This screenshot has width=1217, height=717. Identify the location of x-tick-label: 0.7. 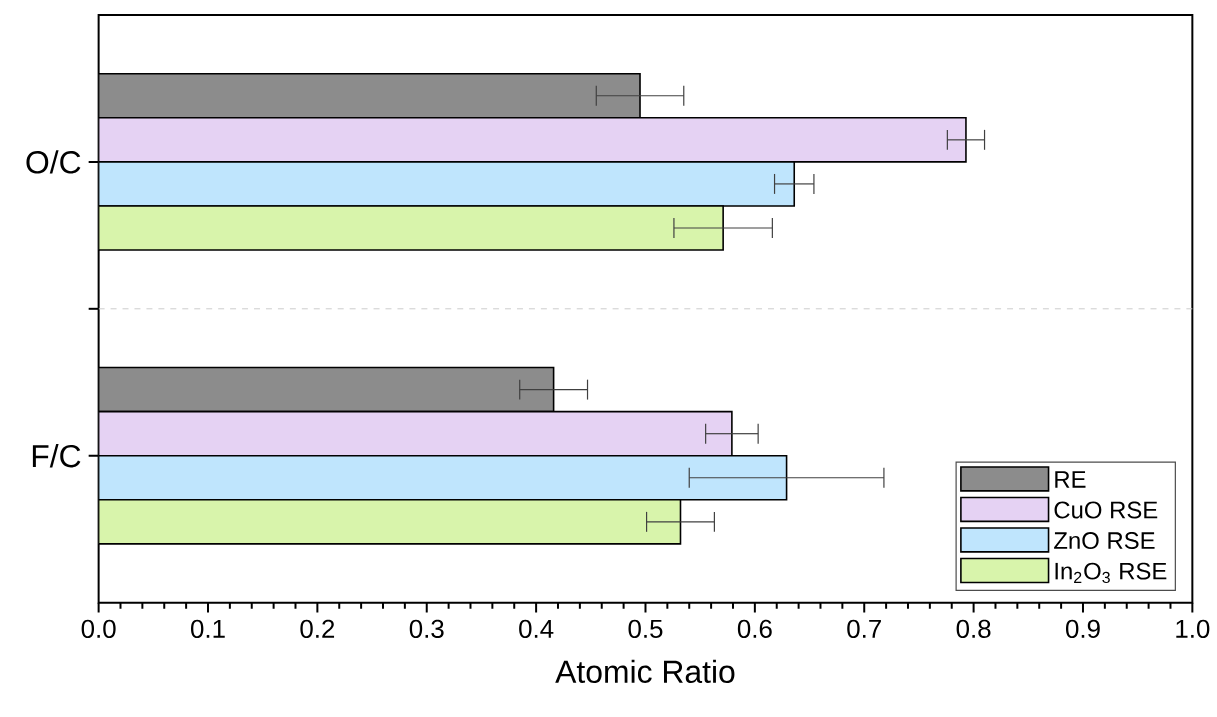
(864, 628).